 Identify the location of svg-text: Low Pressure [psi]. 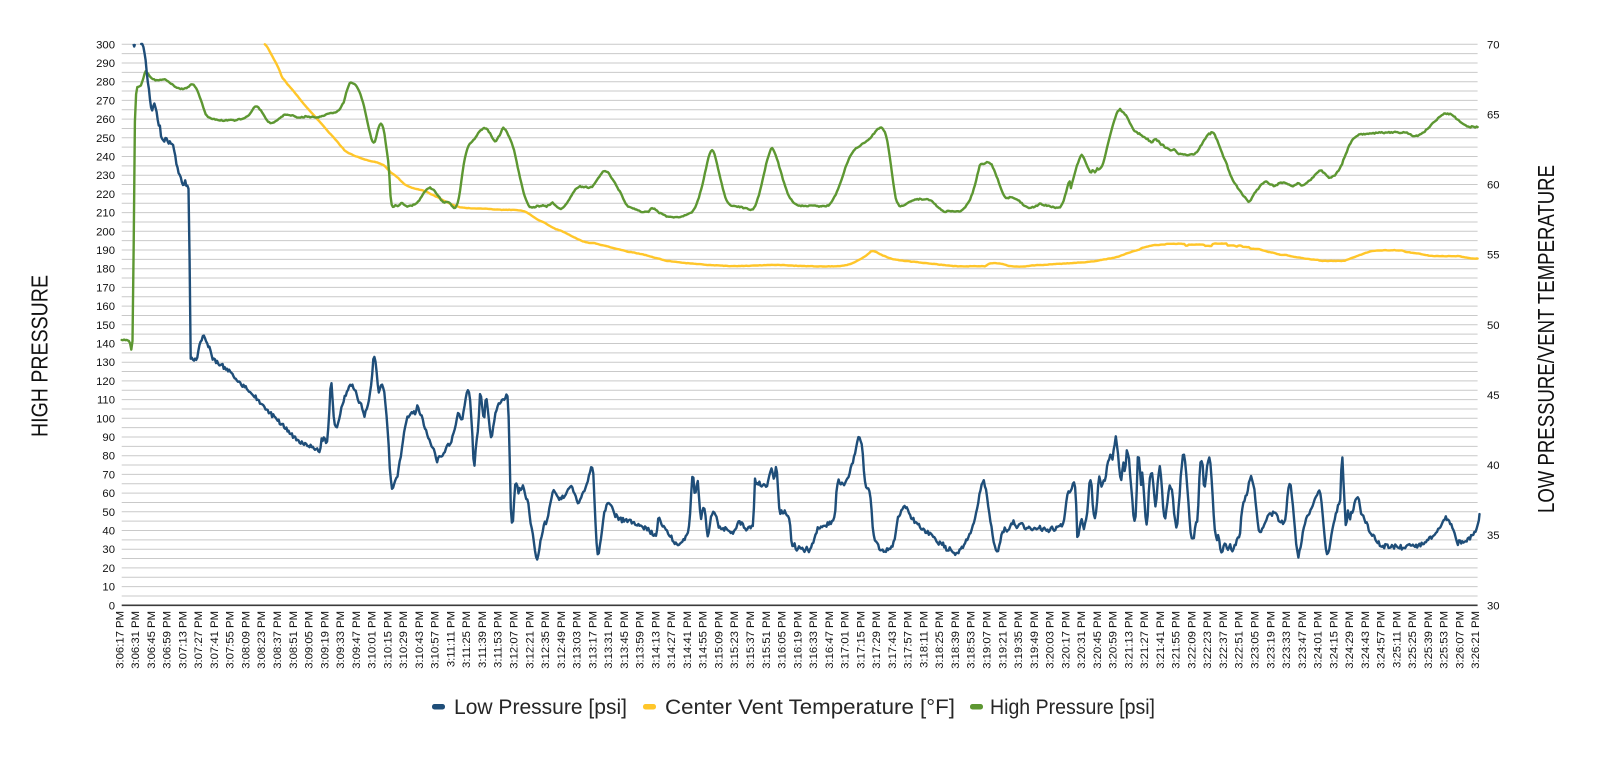
(540, 707).